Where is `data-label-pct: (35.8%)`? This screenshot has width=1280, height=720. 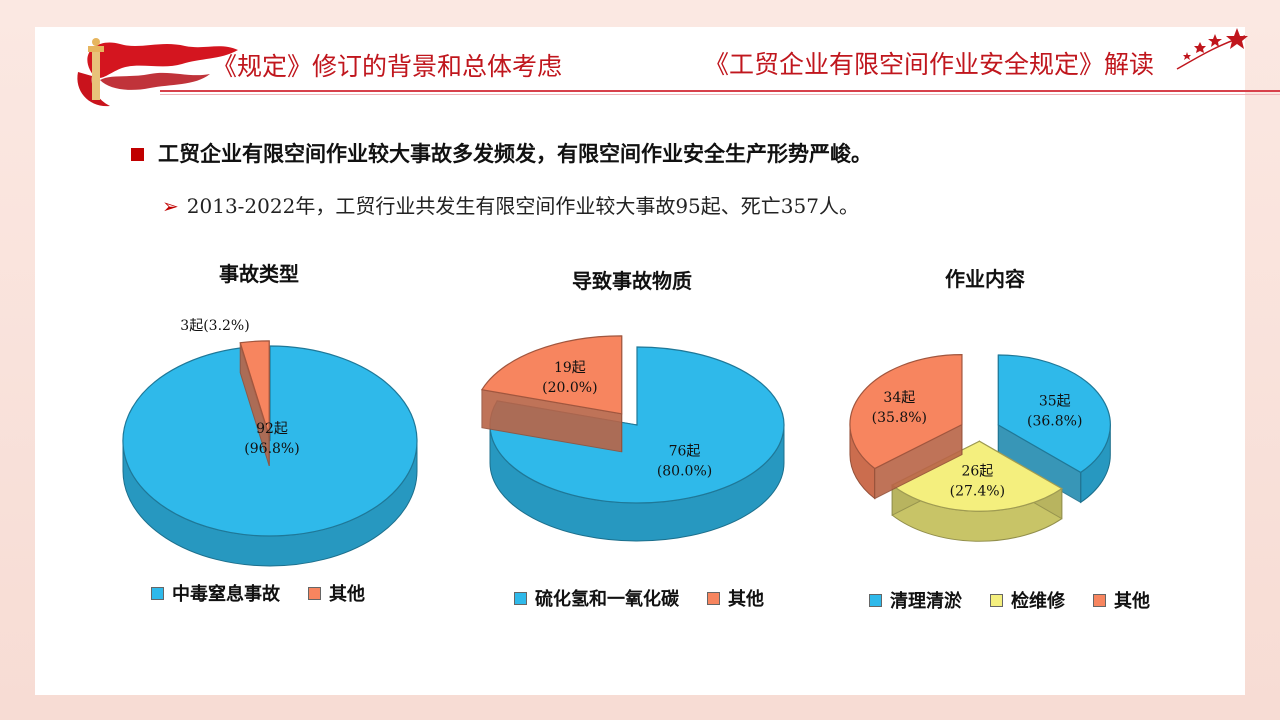
data-label-pct: (35.8%) is located at coordinates (899, 418).